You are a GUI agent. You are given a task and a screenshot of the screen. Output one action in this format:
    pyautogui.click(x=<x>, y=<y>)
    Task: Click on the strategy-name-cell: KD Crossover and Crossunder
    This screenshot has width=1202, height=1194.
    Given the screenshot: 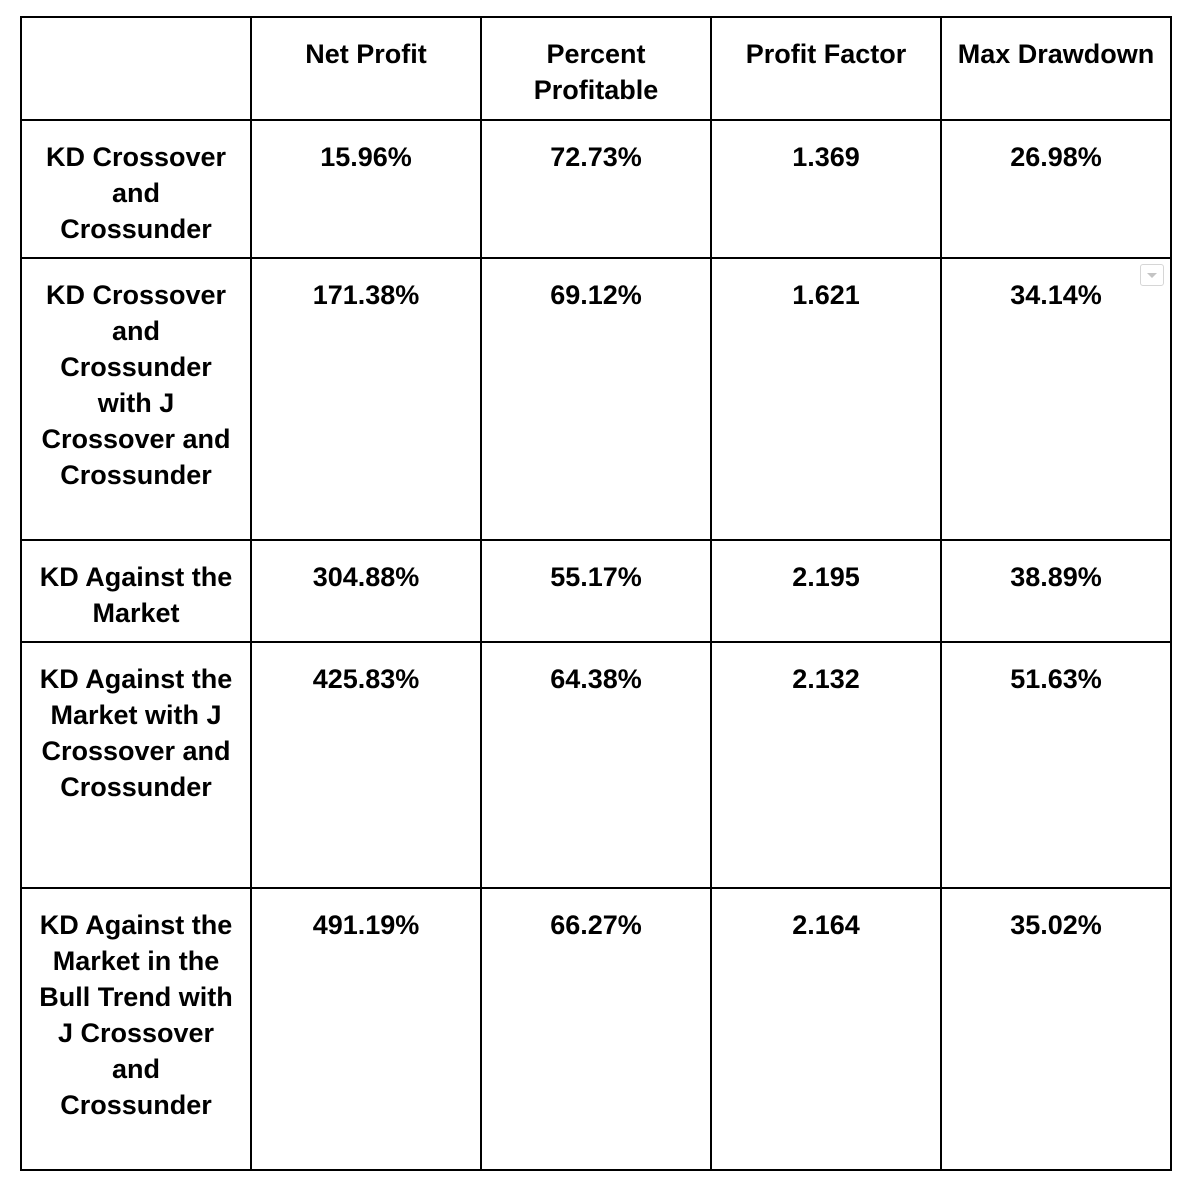 What is the action you would take?
    pyautogui.click(x=136, y=189)
    